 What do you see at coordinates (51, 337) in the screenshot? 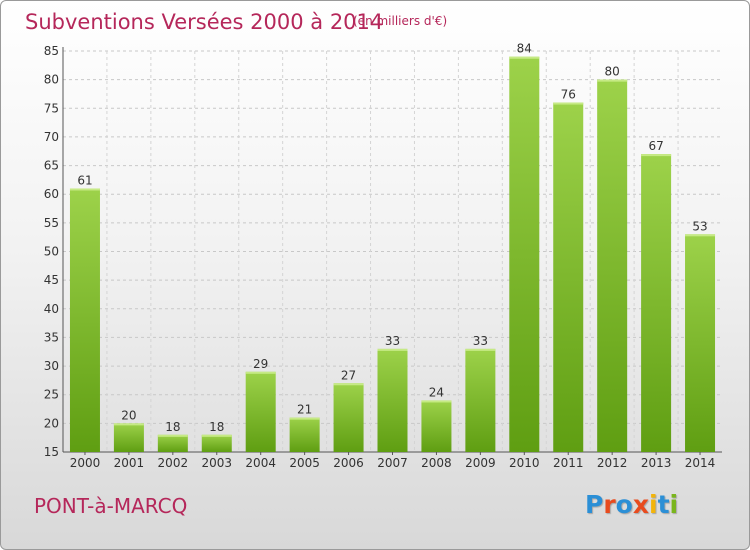
I see `y-tick-label: 35` at bounding box center [51, 337].